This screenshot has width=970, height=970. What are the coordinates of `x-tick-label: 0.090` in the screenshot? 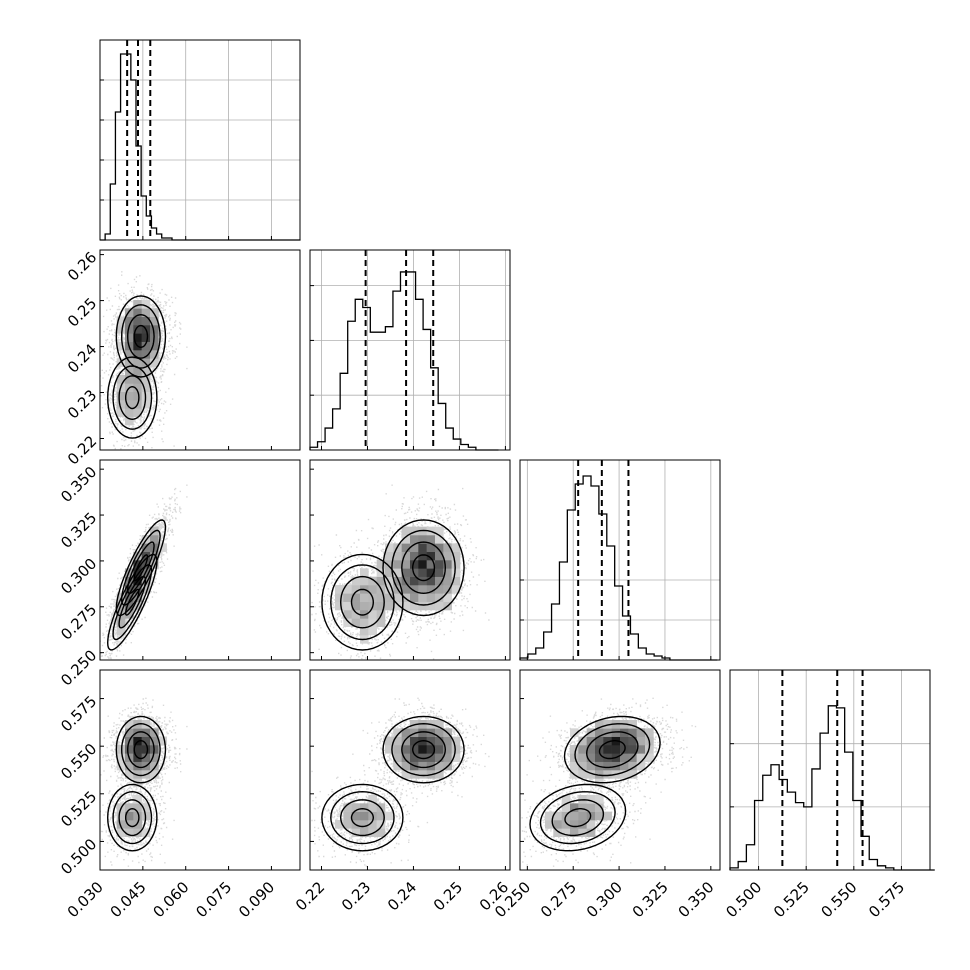 It's located at (256, 899).